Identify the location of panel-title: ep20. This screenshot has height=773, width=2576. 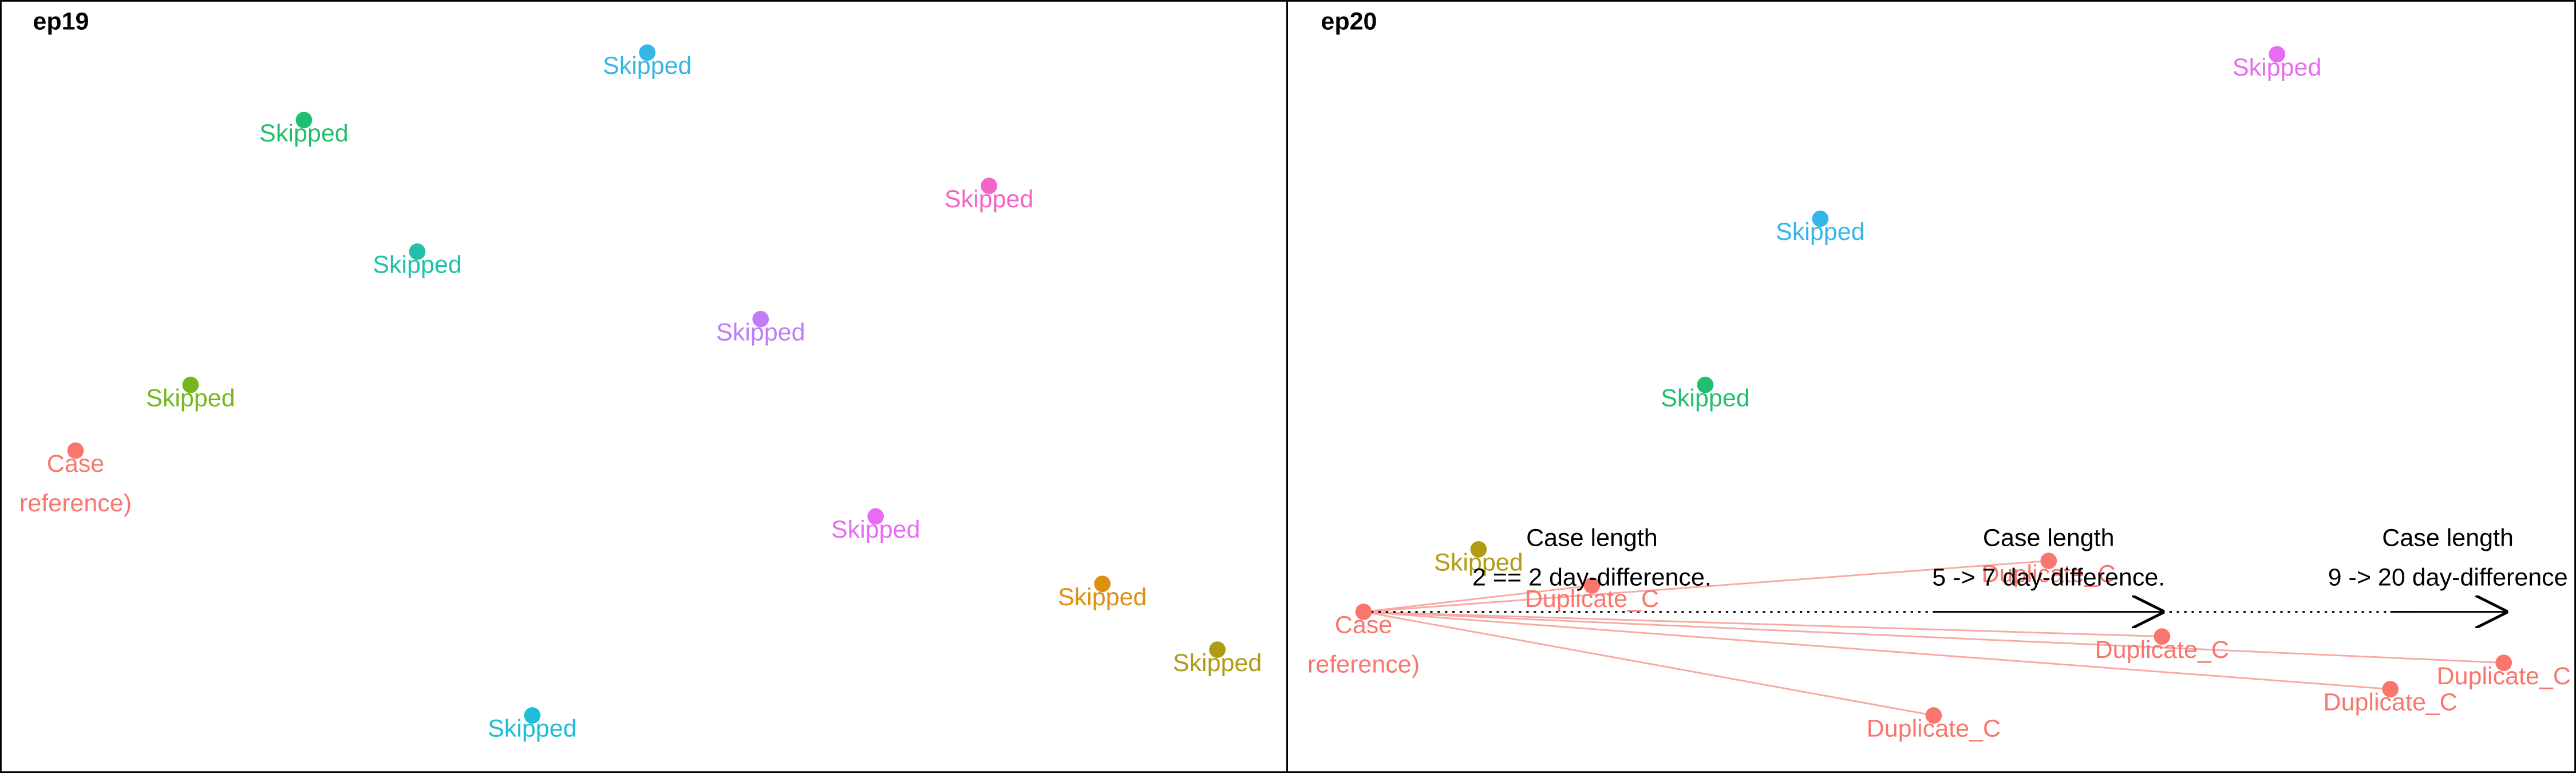
(1349, 22).